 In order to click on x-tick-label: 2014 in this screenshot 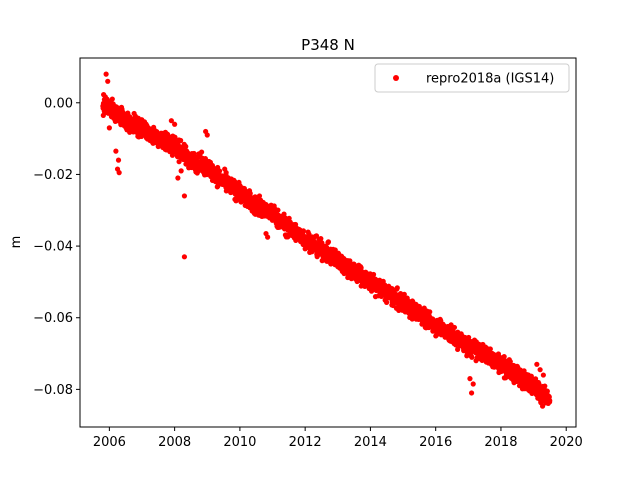, I will do `click(370, 442)`.